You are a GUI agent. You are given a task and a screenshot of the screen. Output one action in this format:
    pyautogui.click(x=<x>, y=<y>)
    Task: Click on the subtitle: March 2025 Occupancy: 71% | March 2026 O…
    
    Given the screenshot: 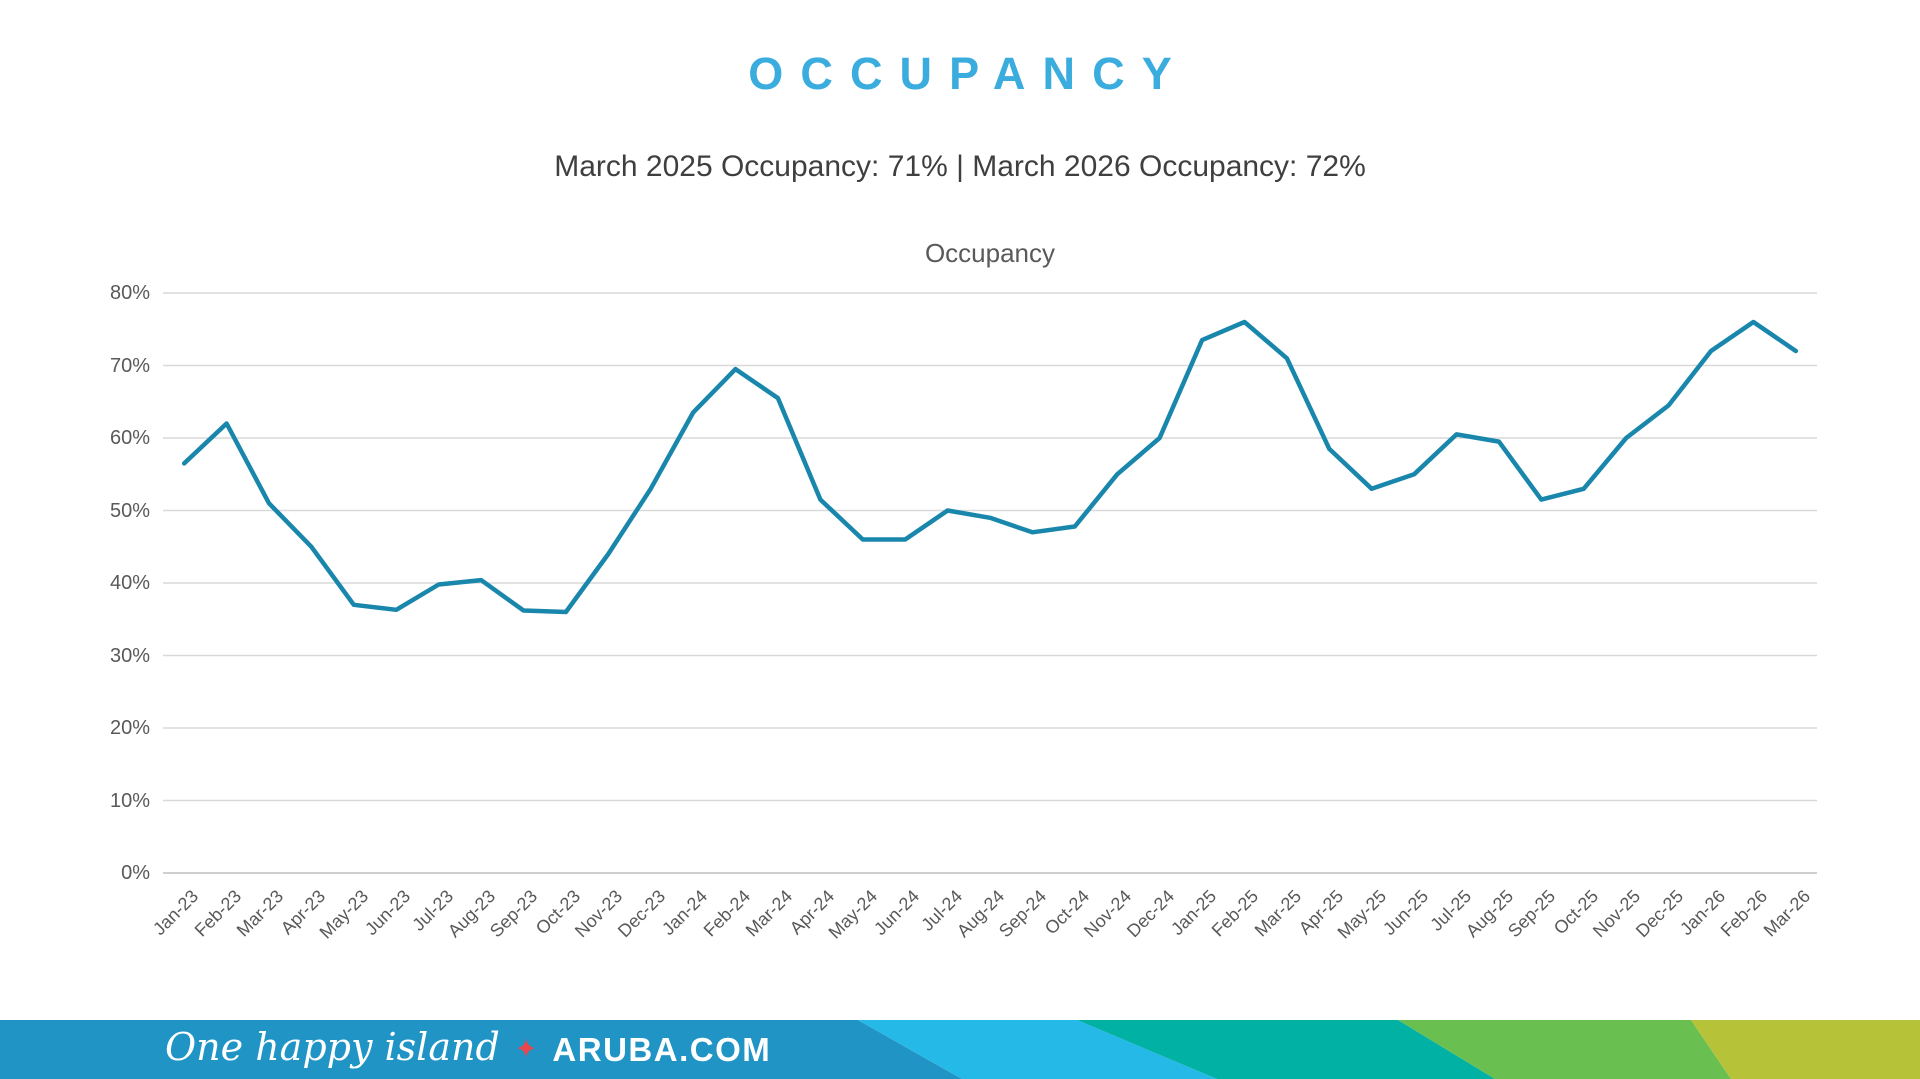 What is the action you would take?
    pyautogui.click(x=960, y=166)
    